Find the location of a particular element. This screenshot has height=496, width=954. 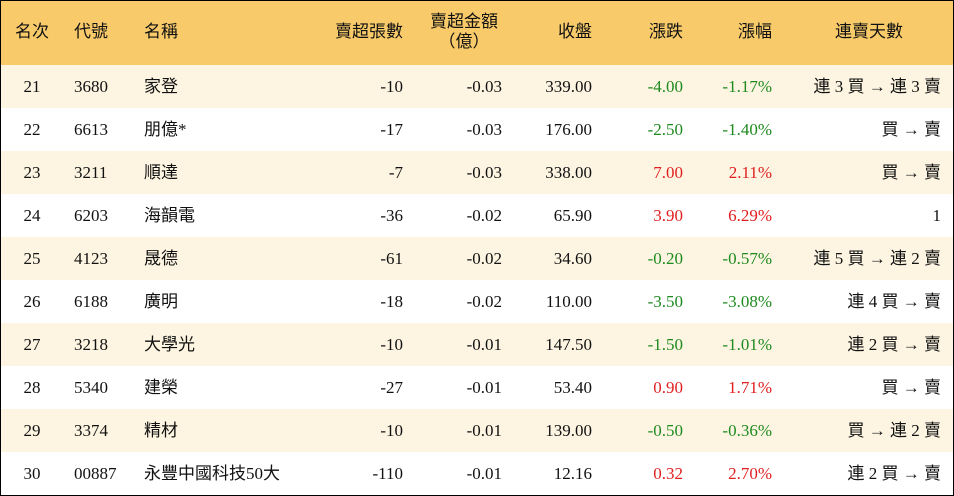

table-cell: -7 is located at coordinates (395, 172).